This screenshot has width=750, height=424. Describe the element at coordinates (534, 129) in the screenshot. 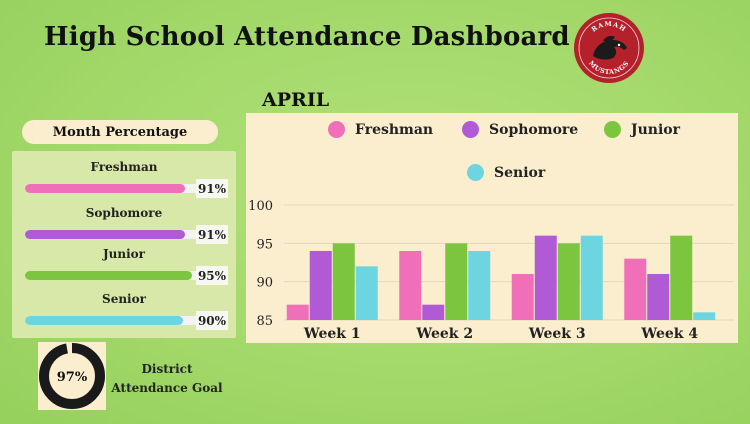

I see `legend-label: Sophomore` at that location.